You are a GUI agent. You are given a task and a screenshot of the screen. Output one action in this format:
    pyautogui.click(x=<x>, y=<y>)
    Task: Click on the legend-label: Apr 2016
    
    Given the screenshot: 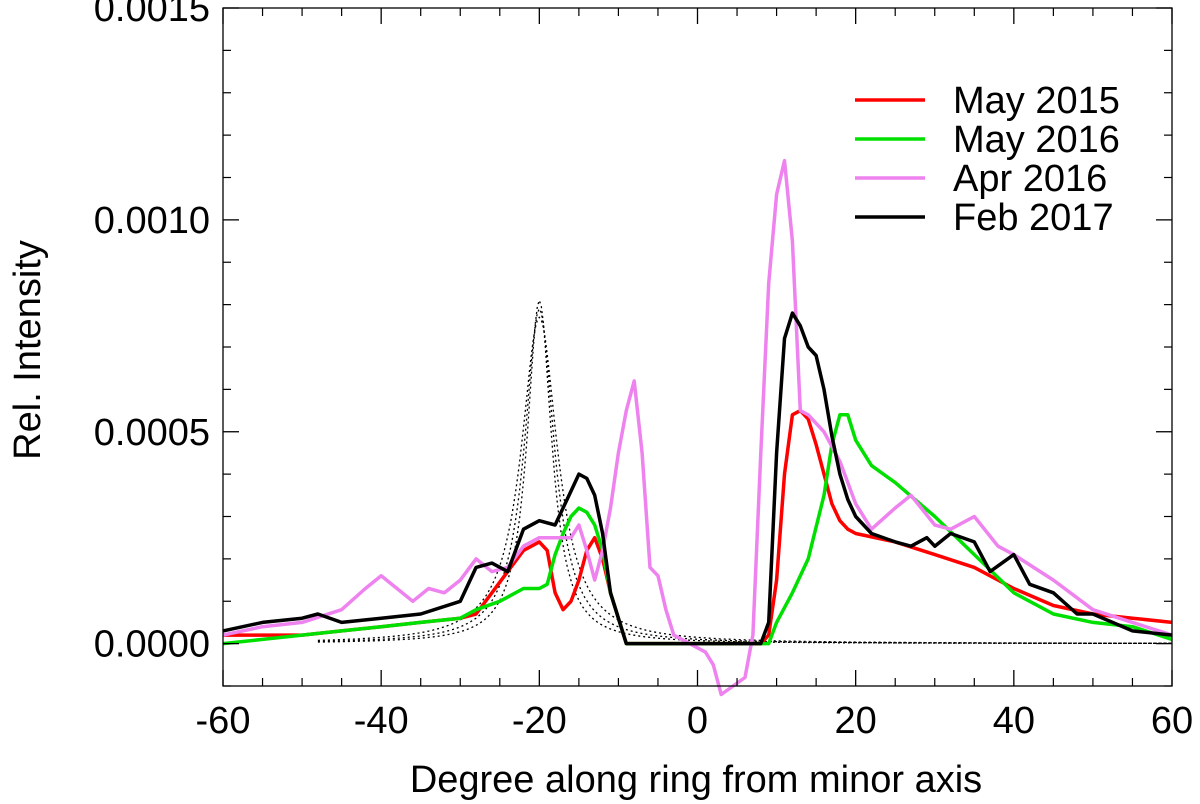 What is the action you would take?
    pyautogui.click(x=1030, y=179)
    